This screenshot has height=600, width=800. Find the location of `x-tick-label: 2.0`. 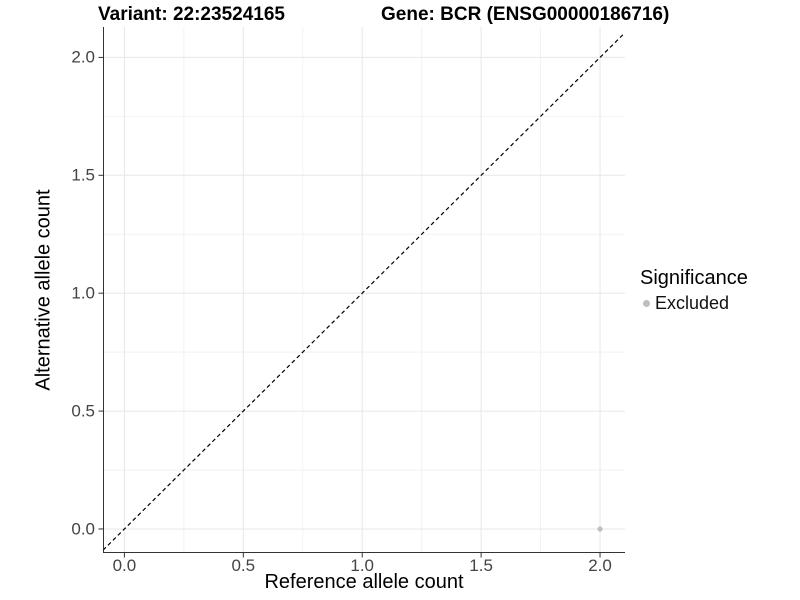

x-tick-label: 2.0 is located at coordinates (600, 565).